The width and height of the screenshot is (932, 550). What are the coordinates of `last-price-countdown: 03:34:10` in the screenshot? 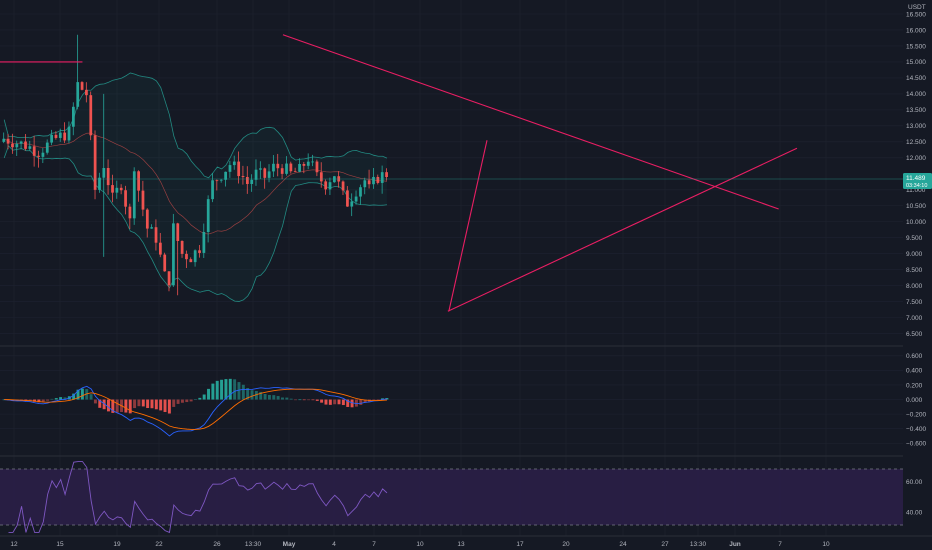 It's located at (916, 186).